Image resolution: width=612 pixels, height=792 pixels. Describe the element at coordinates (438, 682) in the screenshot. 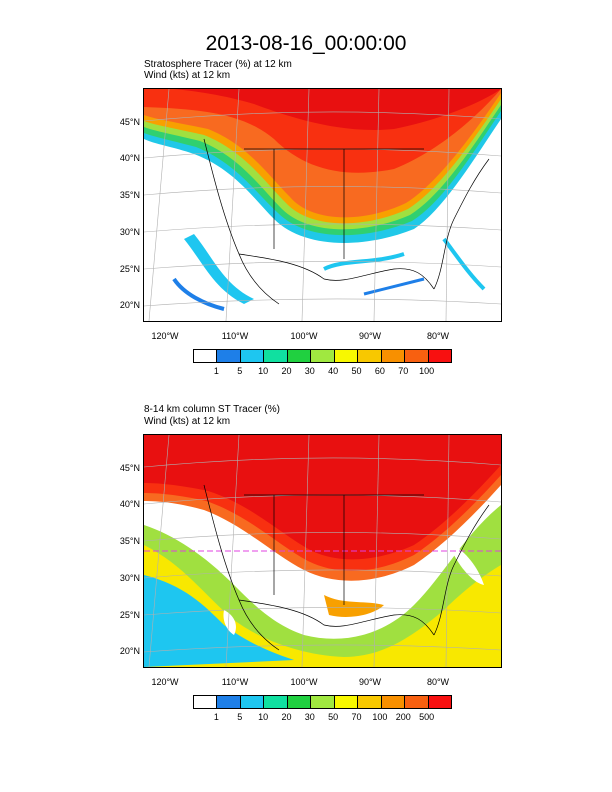

I see `panel2-lon-80: 80°W` at that location.